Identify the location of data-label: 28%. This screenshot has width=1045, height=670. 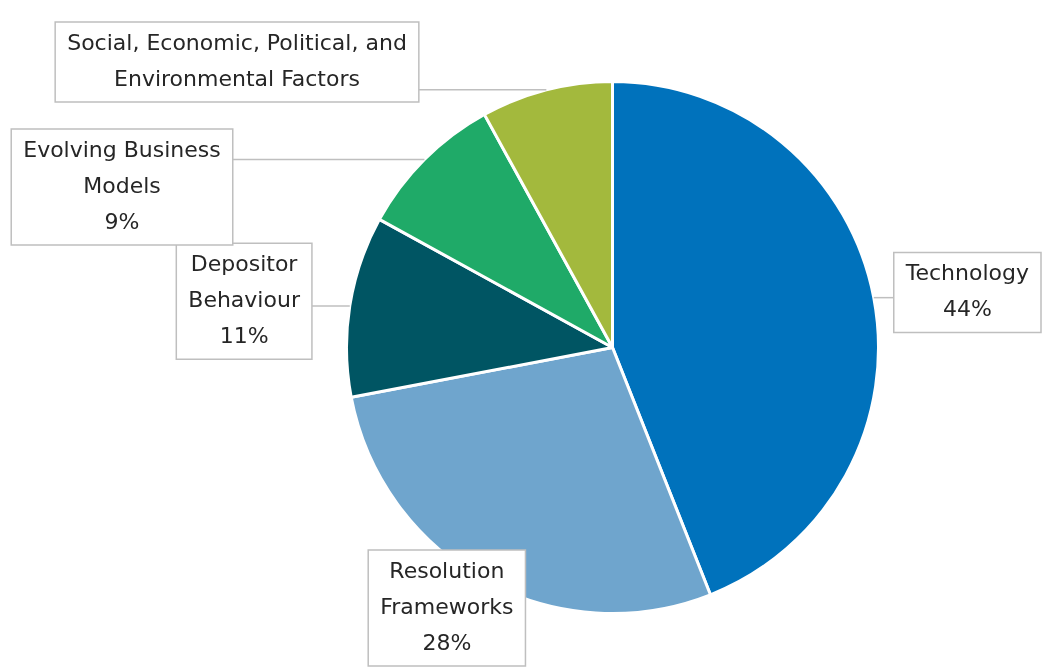
(447, 642).